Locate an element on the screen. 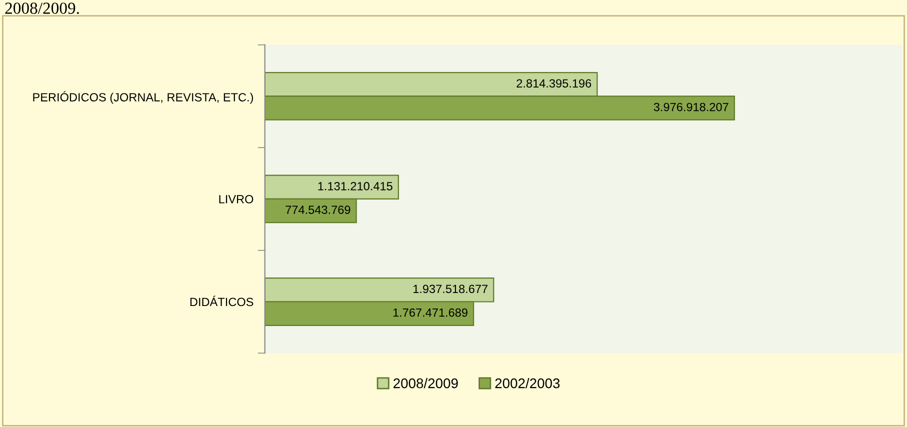 This screenshot has height=427, width=907. data-label: 774.543.769 is located at coordinates (318, 210).